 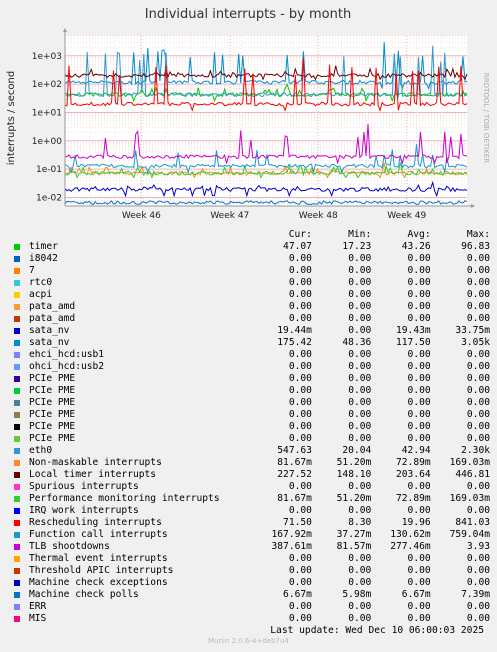 I want to click on y-axis-arrow, so click(x=65, y=30).